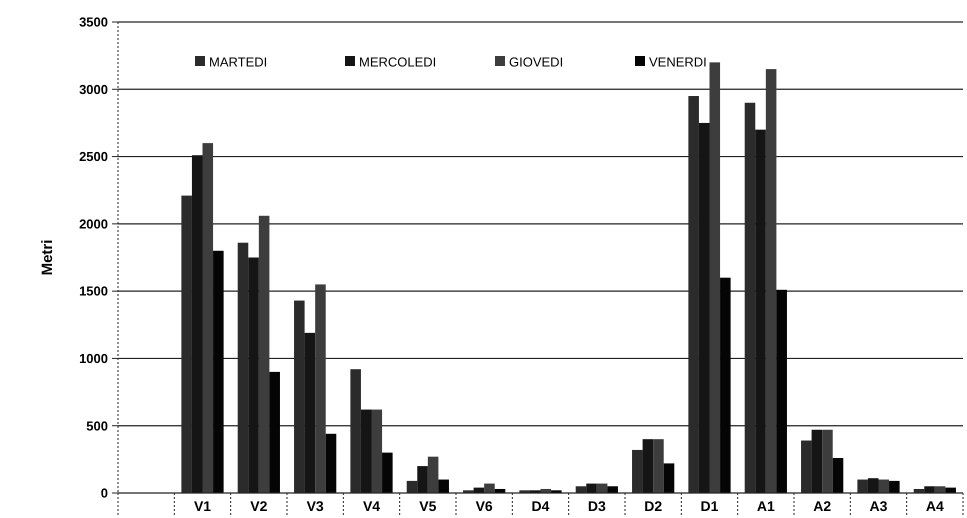 The image size is (967, 518). What do you see at coordinates (259, 506) in the screenshot?
I see `x-tick-label: V2` at bounding box center [259, 506].